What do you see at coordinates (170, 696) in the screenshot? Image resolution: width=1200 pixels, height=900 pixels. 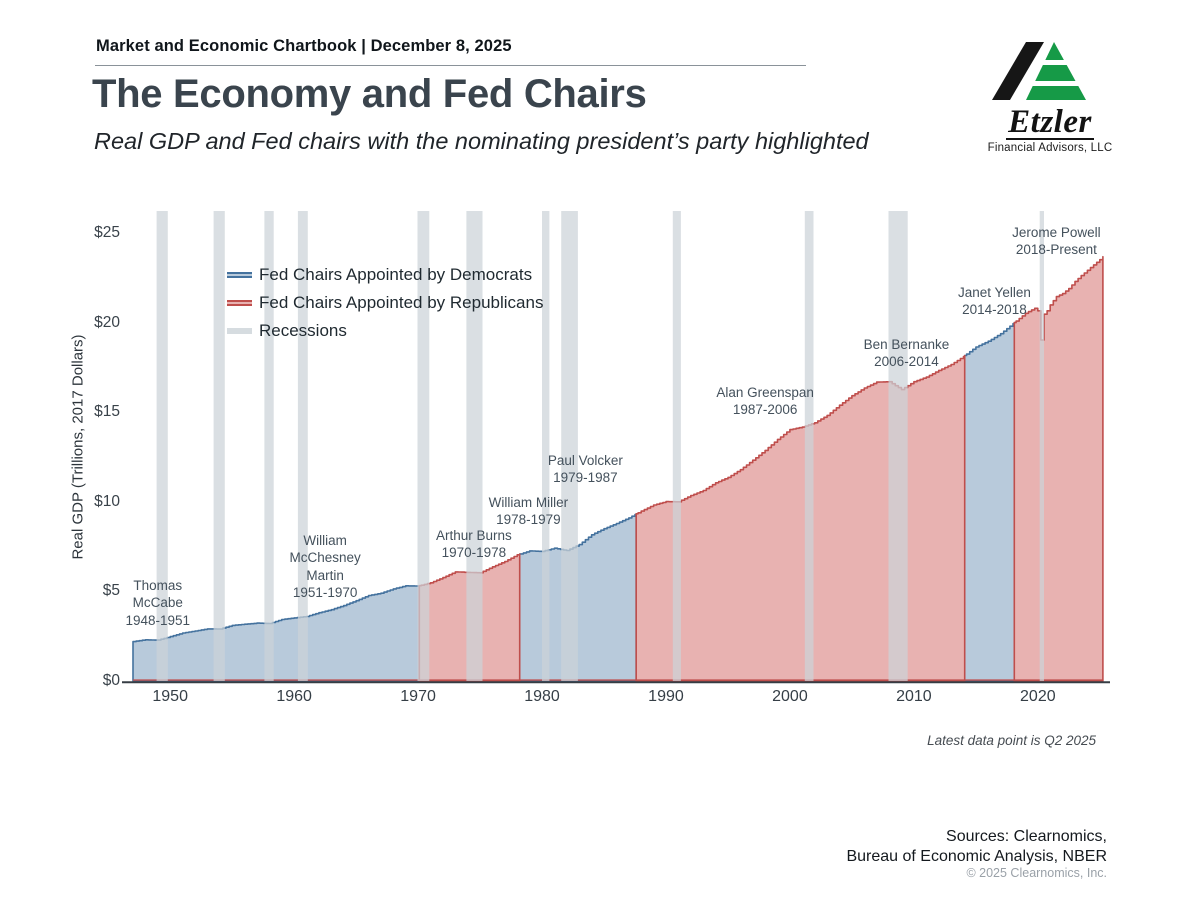 I see `x-tick-label: 1950` at bounding box center [170, 696].